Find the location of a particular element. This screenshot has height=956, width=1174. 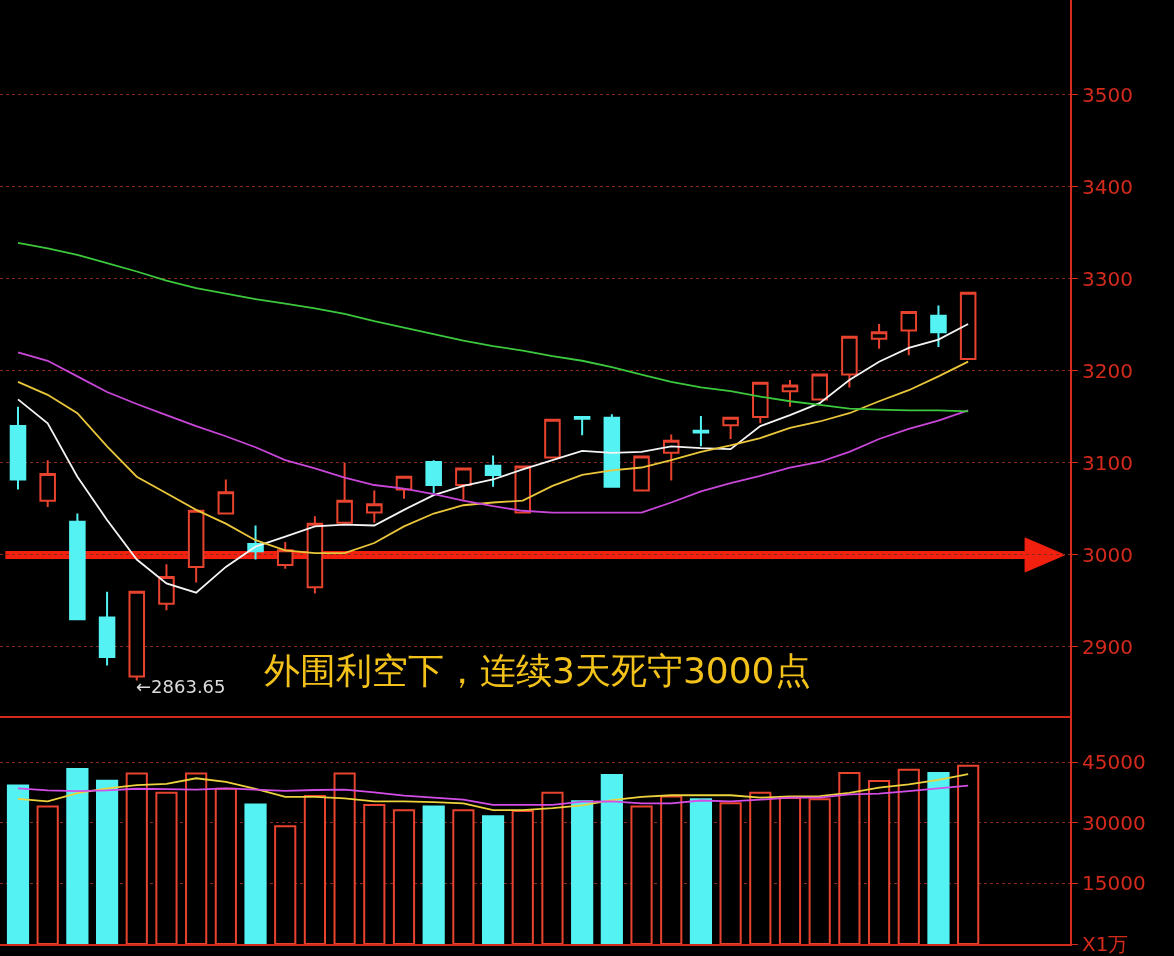

y-tick-label: 3300 is located at coordinates (1107, 278).